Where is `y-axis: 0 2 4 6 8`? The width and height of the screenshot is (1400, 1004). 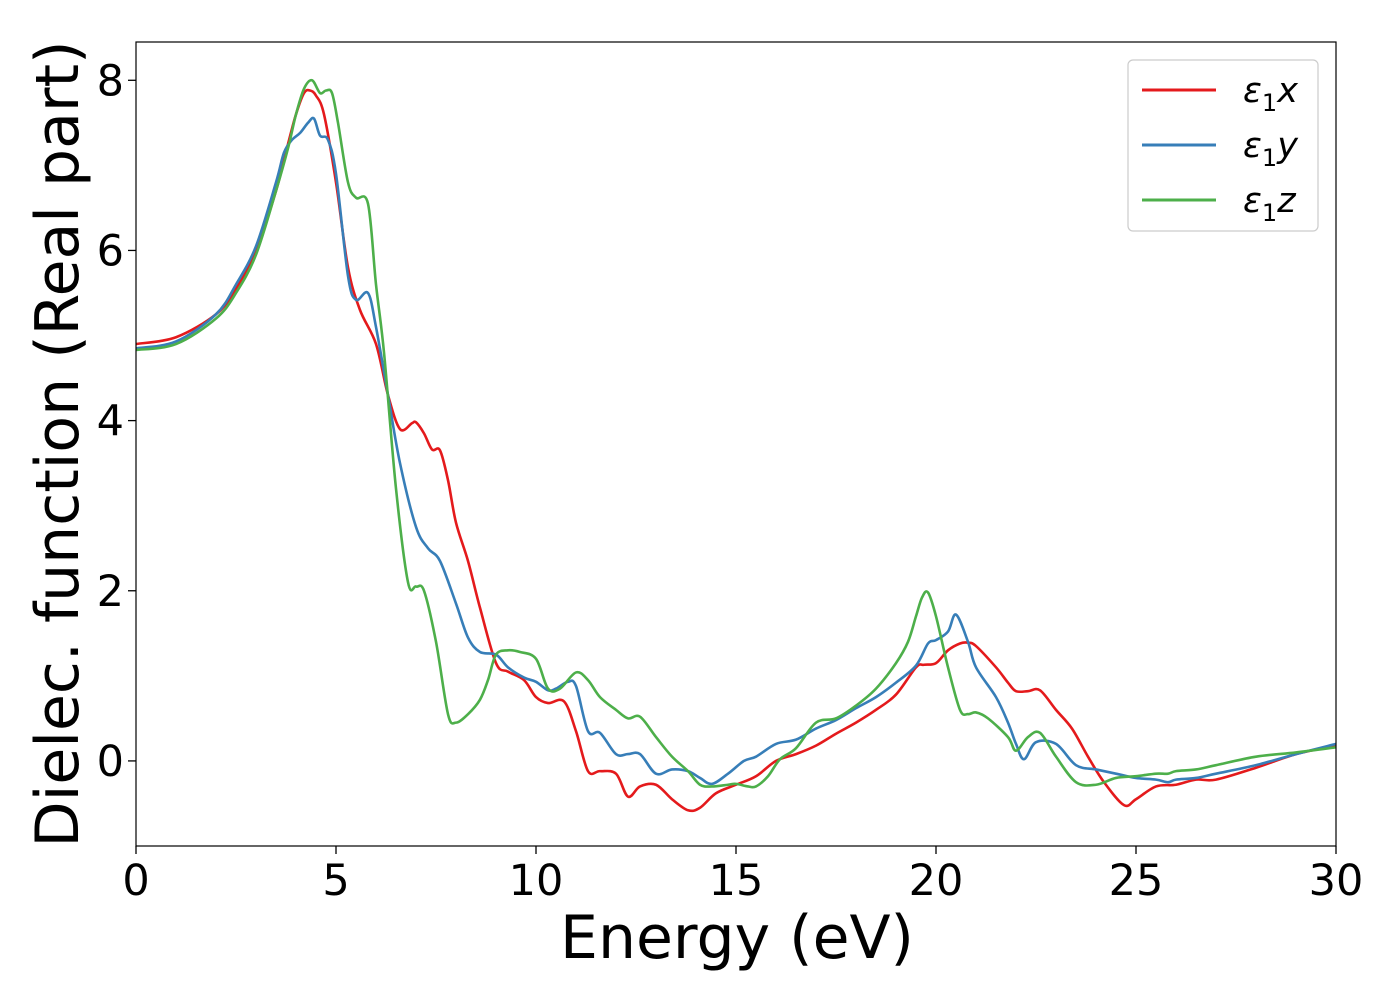 y-axis: 0 2 4 6 8 is located at coordinates (116, 421).